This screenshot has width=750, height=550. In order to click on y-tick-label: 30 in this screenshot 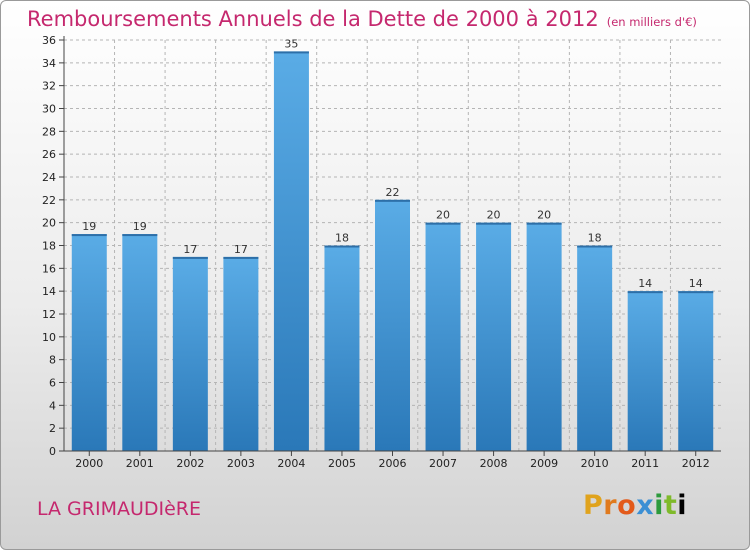, I will do `click(49, 109)`.